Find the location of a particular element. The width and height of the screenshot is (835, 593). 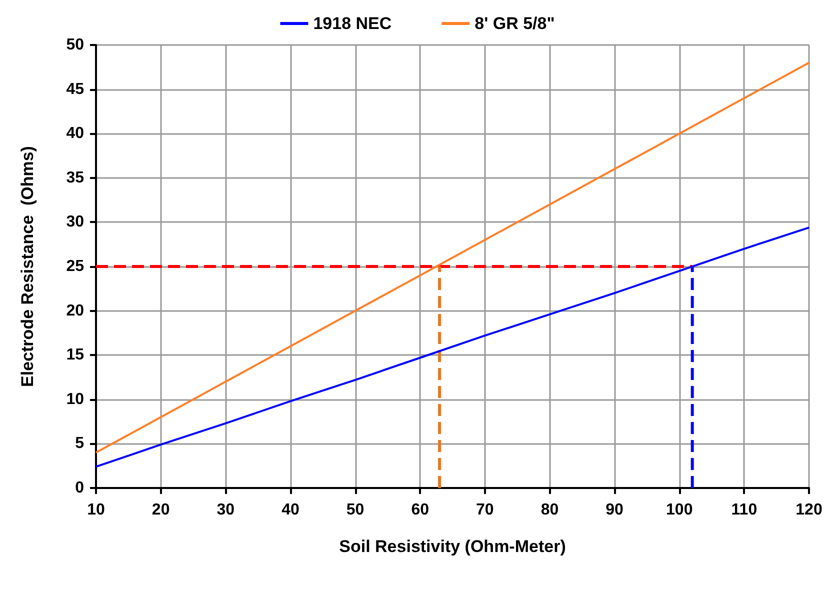

y-tick-label: 45 is located at coordinates (75, 89).